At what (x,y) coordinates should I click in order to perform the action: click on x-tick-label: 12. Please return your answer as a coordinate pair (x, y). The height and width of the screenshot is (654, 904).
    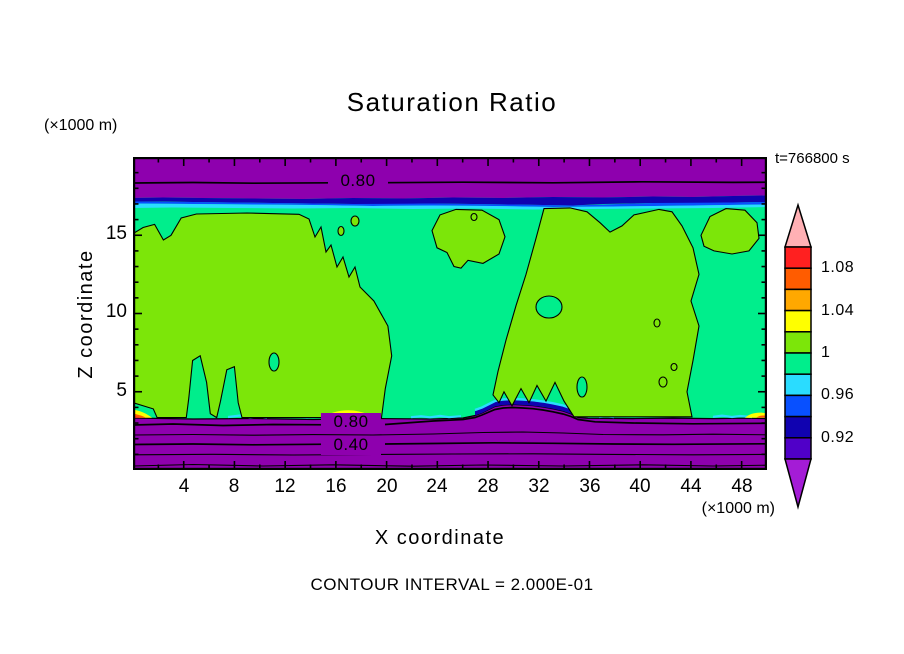
    Looking at the image, I should click on (285, 486).